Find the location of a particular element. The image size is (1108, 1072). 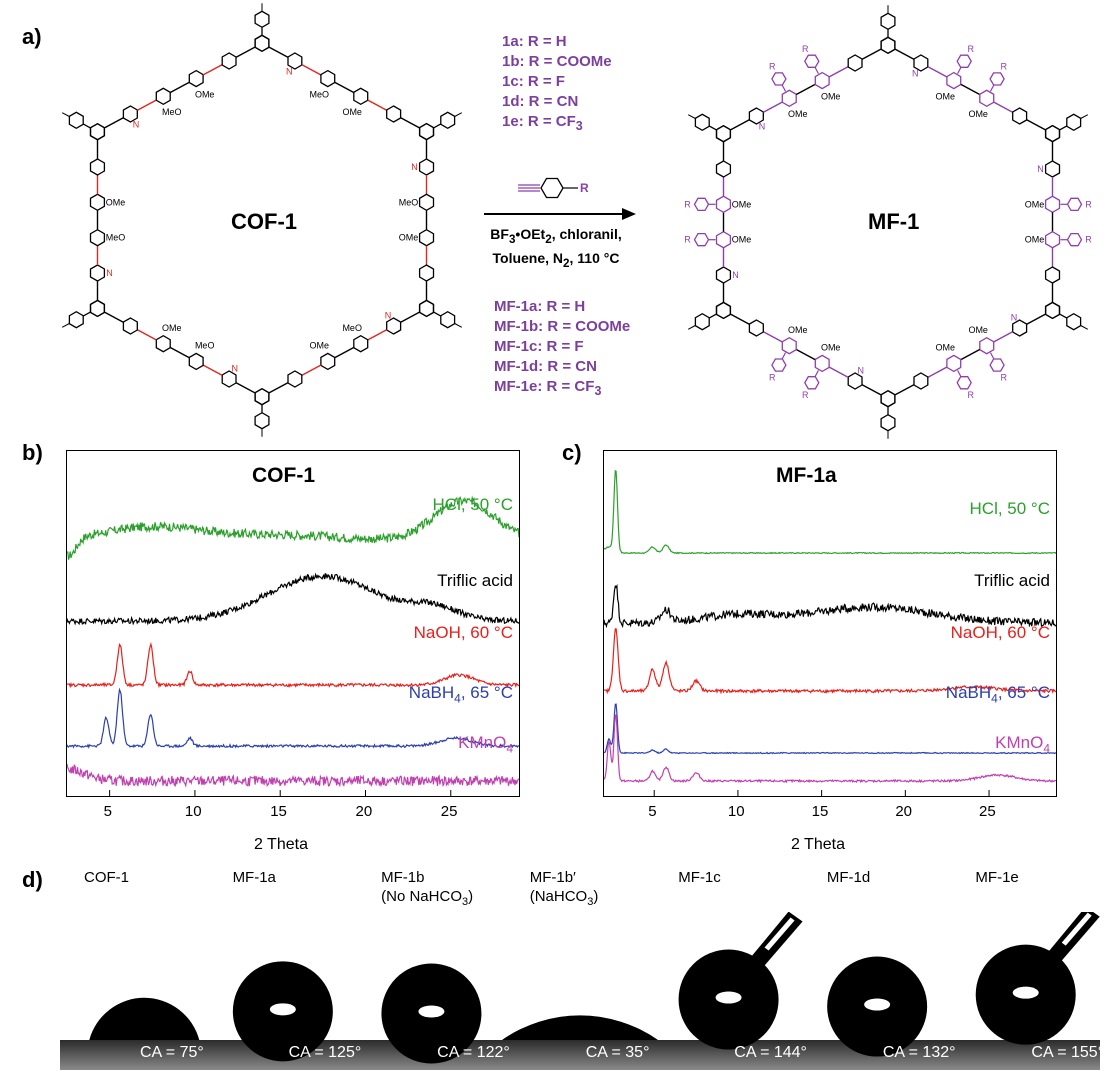

droplet-shape is located at coordinates (144, 1018).